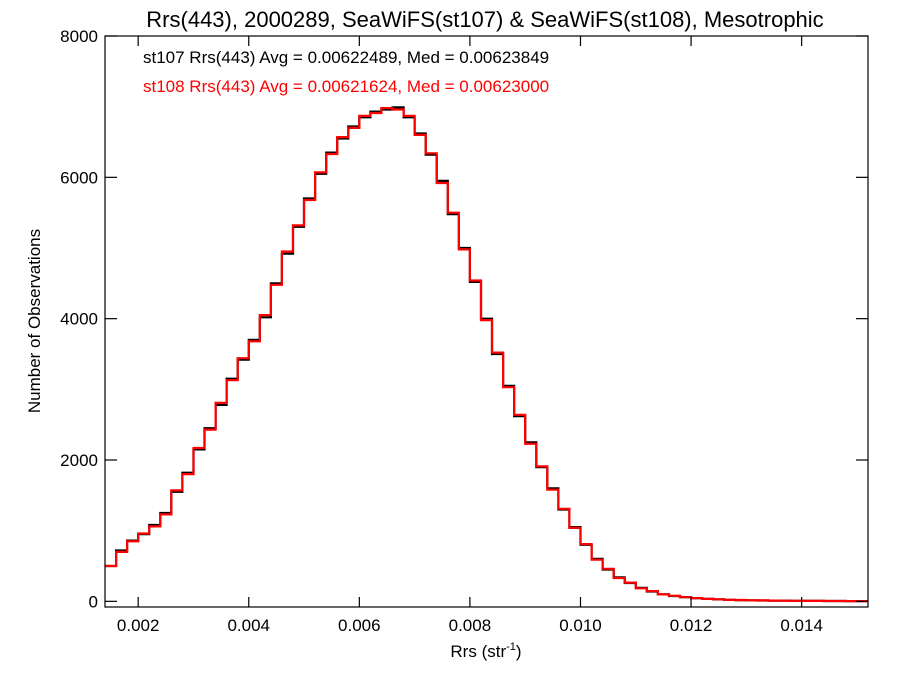 Image resolution: width=900 pixels, height=675 pixels. Describe the element at coordinates (801, 625) in the screenshot. I see `x-tick-label: 0.014` at that location.